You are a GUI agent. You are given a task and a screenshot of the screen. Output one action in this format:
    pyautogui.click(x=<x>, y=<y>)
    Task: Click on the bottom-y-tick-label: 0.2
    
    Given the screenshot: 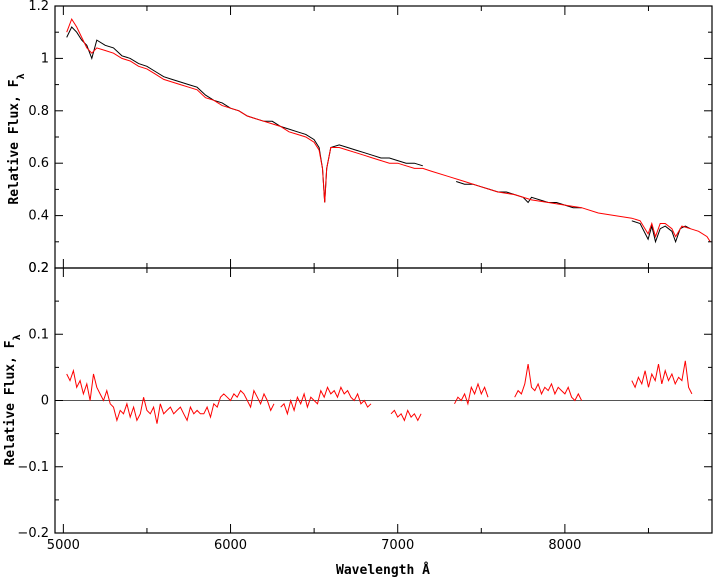 What is the action you would take?
    pyautogui.click(x=38, y=268)
    